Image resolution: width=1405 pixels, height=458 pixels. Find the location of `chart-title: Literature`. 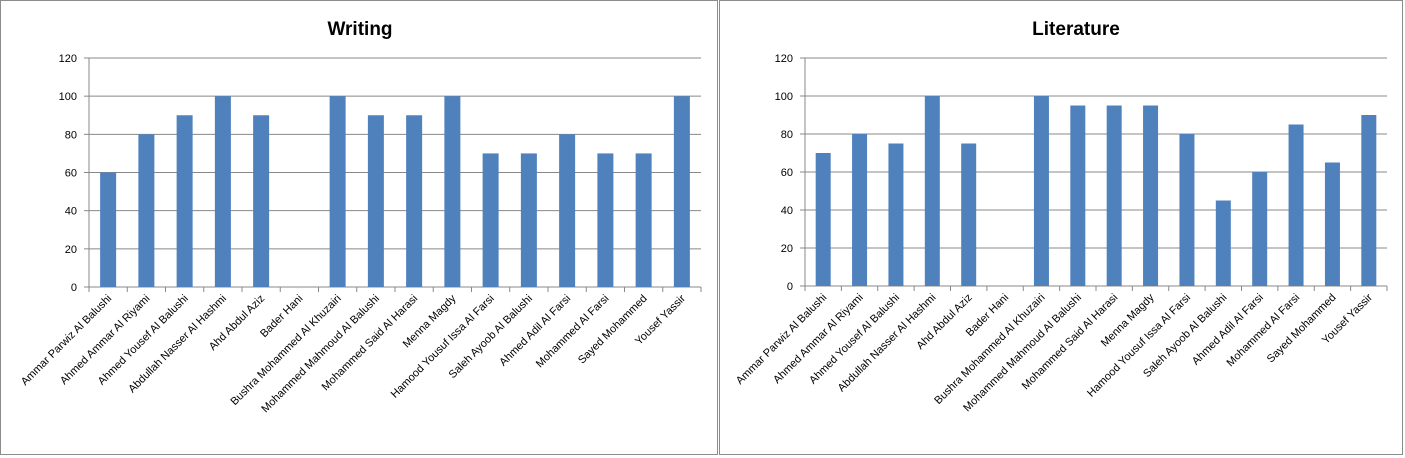

chart-title: Literature is located at coordinates (1076, 29).